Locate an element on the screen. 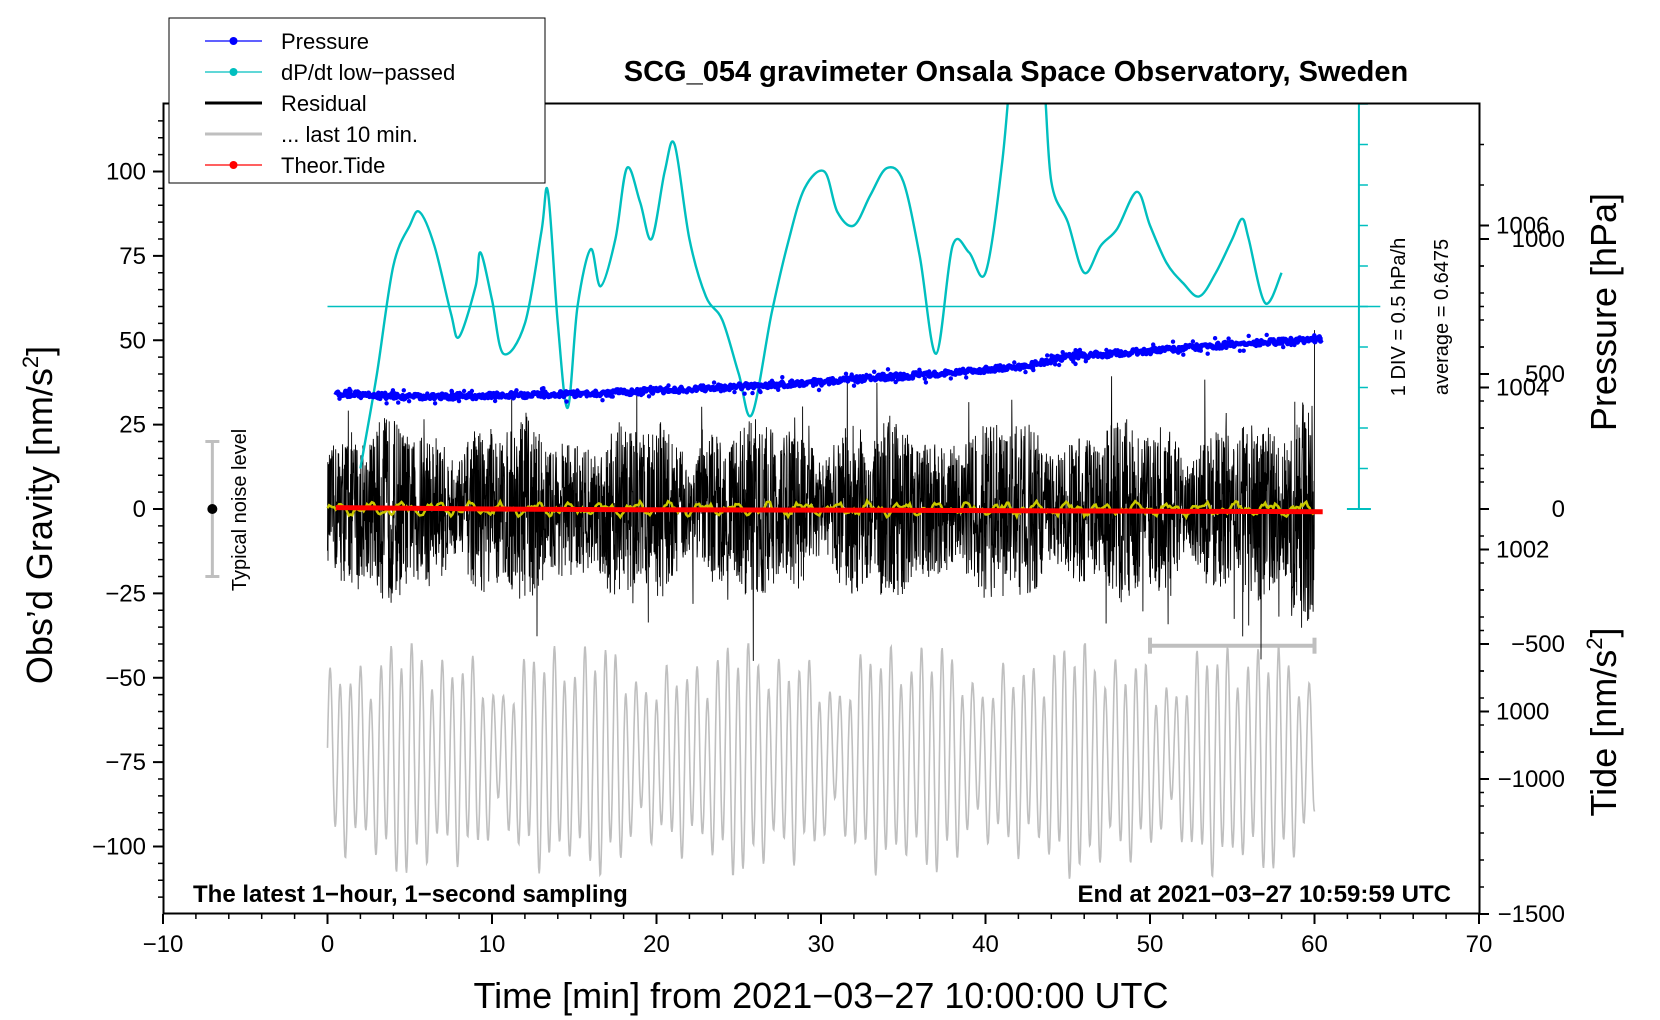  last-10-min-series is located at coordinates (821, 758).